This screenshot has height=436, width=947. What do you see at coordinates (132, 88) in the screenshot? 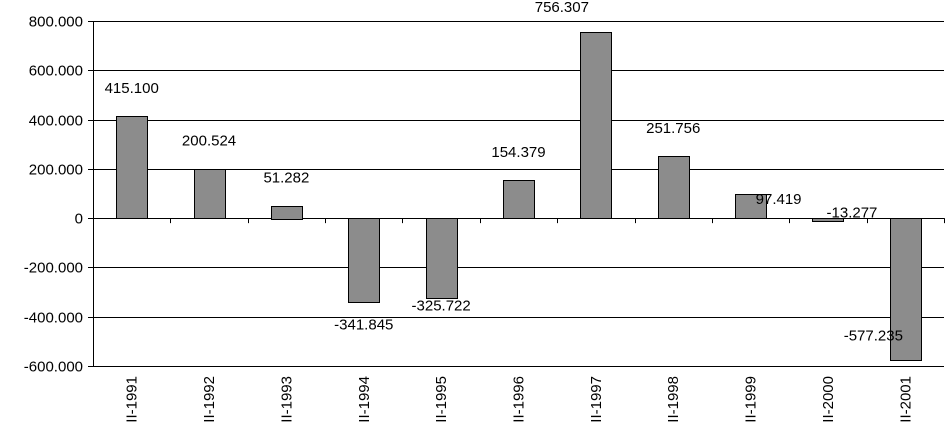
I see `data-label-ii-1991: 415.100` at bounding box center [132, 88].